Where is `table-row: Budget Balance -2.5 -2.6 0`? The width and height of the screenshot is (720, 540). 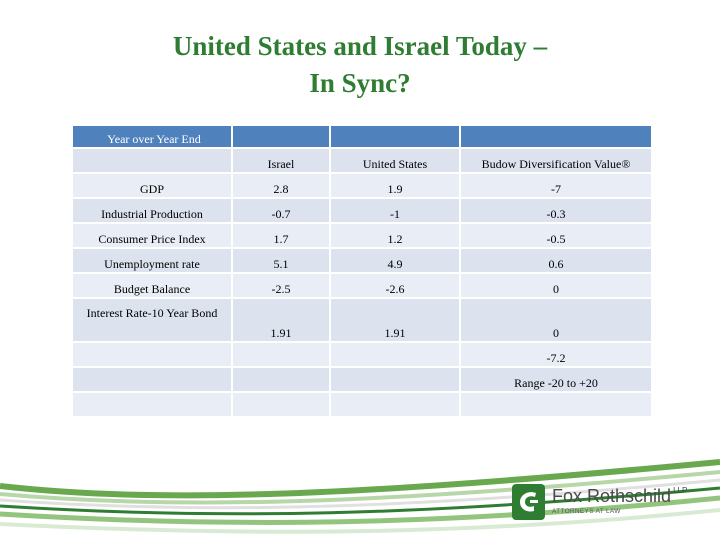 table-row: Budget Balance -2.5 -2.6 0 is located at coordinates (362, 285).